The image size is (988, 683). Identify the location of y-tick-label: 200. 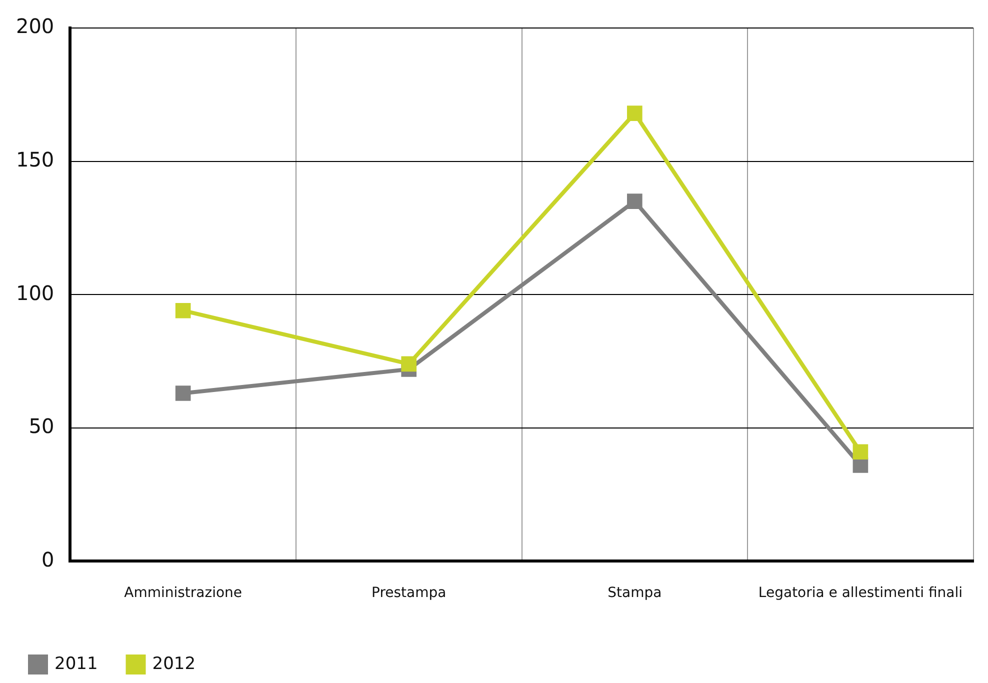
(35, 26).